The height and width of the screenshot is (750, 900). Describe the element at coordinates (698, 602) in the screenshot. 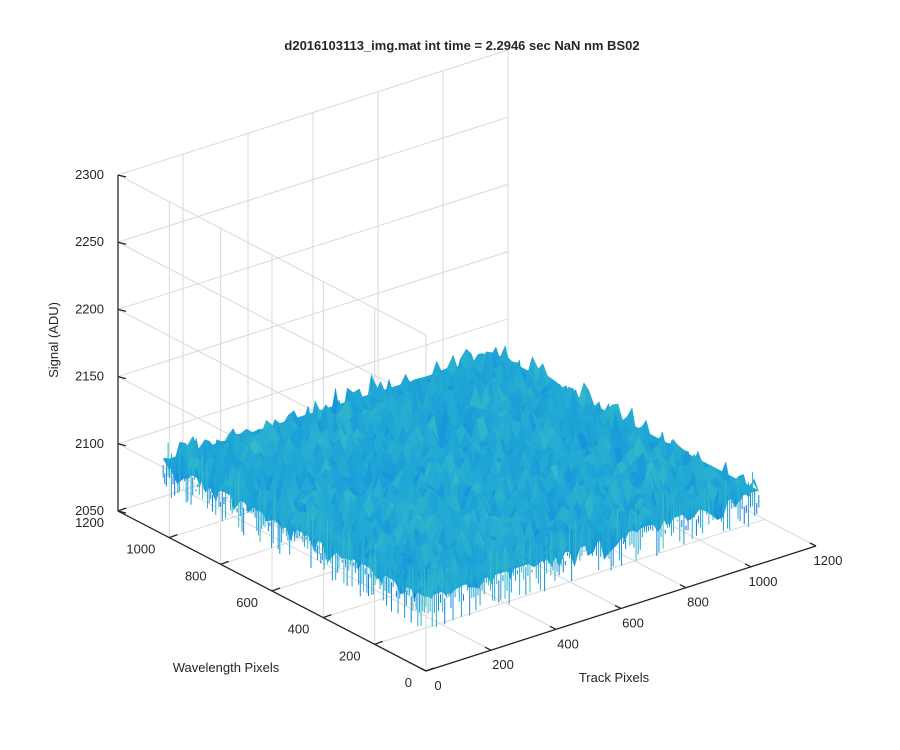

I see `x-tick-label: 800` at that location.